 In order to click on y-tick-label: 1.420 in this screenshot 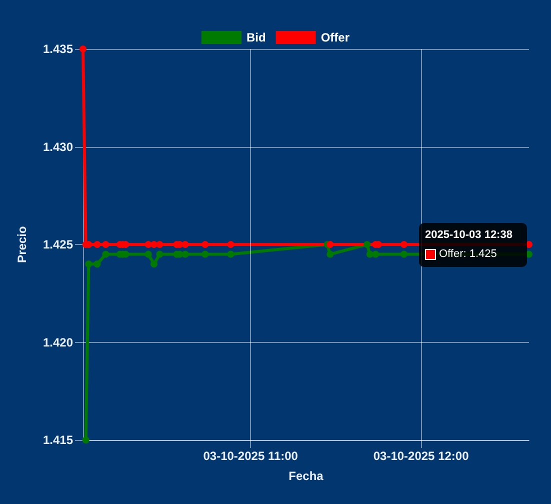, I will do `click(58, 342)`.